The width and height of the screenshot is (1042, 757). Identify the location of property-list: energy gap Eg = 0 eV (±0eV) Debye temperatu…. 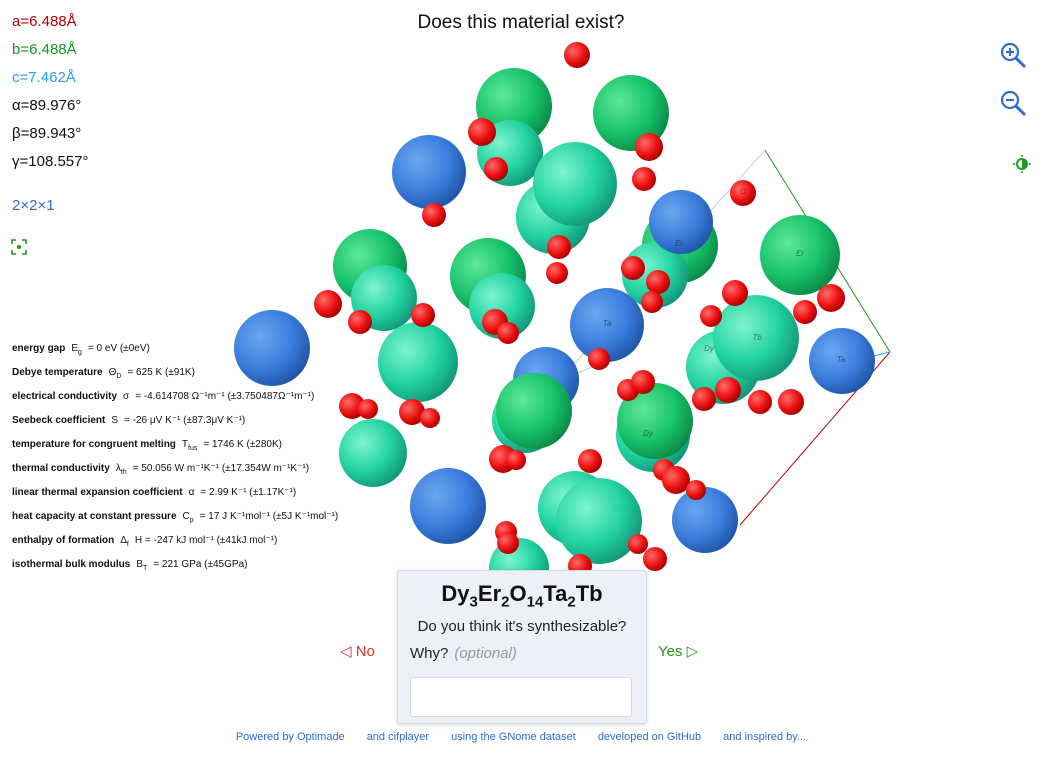
(175, 462).